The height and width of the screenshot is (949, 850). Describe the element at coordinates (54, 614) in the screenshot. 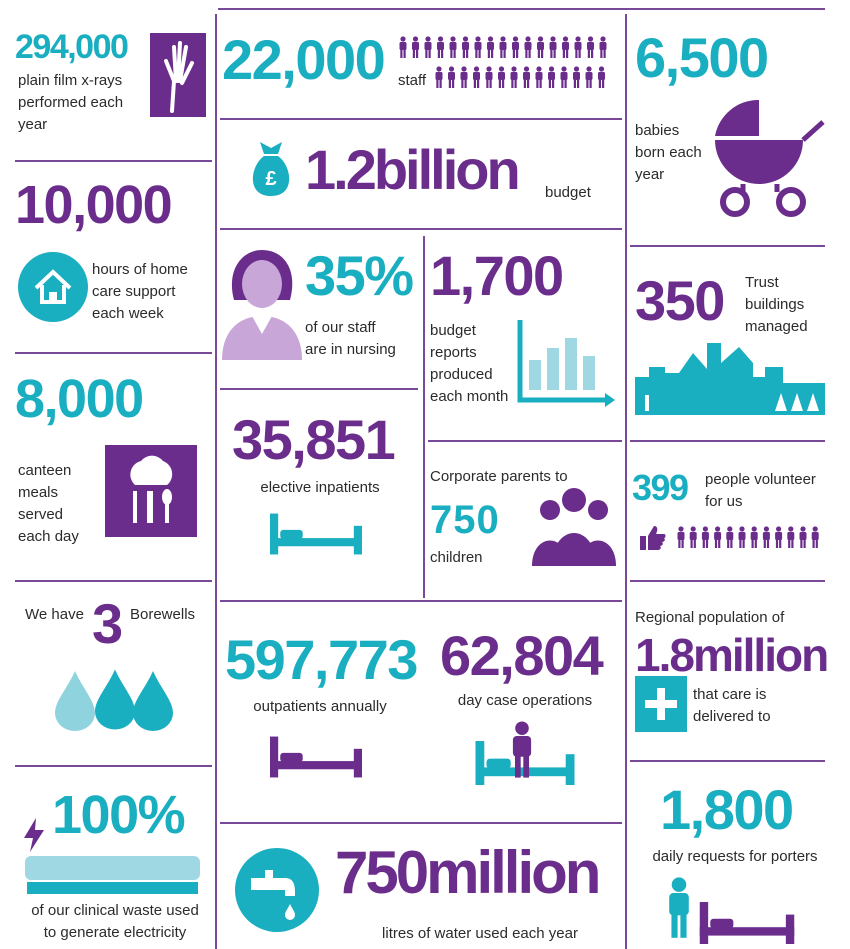

I see `stat-text: We have` at that location.